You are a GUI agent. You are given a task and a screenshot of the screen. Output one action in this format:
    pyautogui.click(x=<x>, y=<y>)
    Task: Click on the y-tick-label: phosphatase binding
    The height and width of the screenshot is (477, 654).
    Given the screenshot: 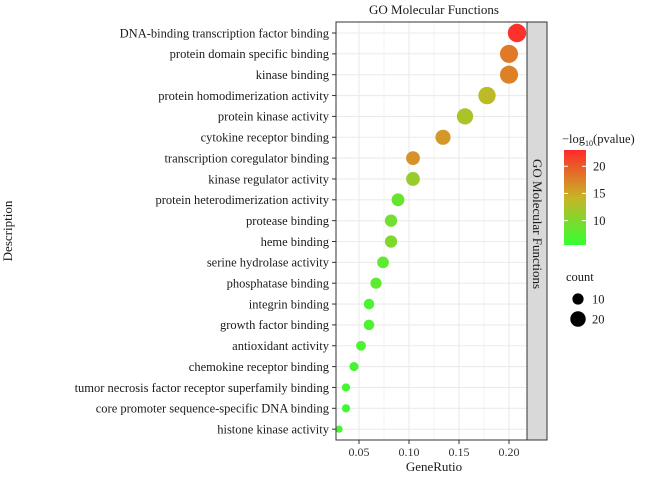 What is the action you would take?
    pyautogui.click(x=278, y=284)
    